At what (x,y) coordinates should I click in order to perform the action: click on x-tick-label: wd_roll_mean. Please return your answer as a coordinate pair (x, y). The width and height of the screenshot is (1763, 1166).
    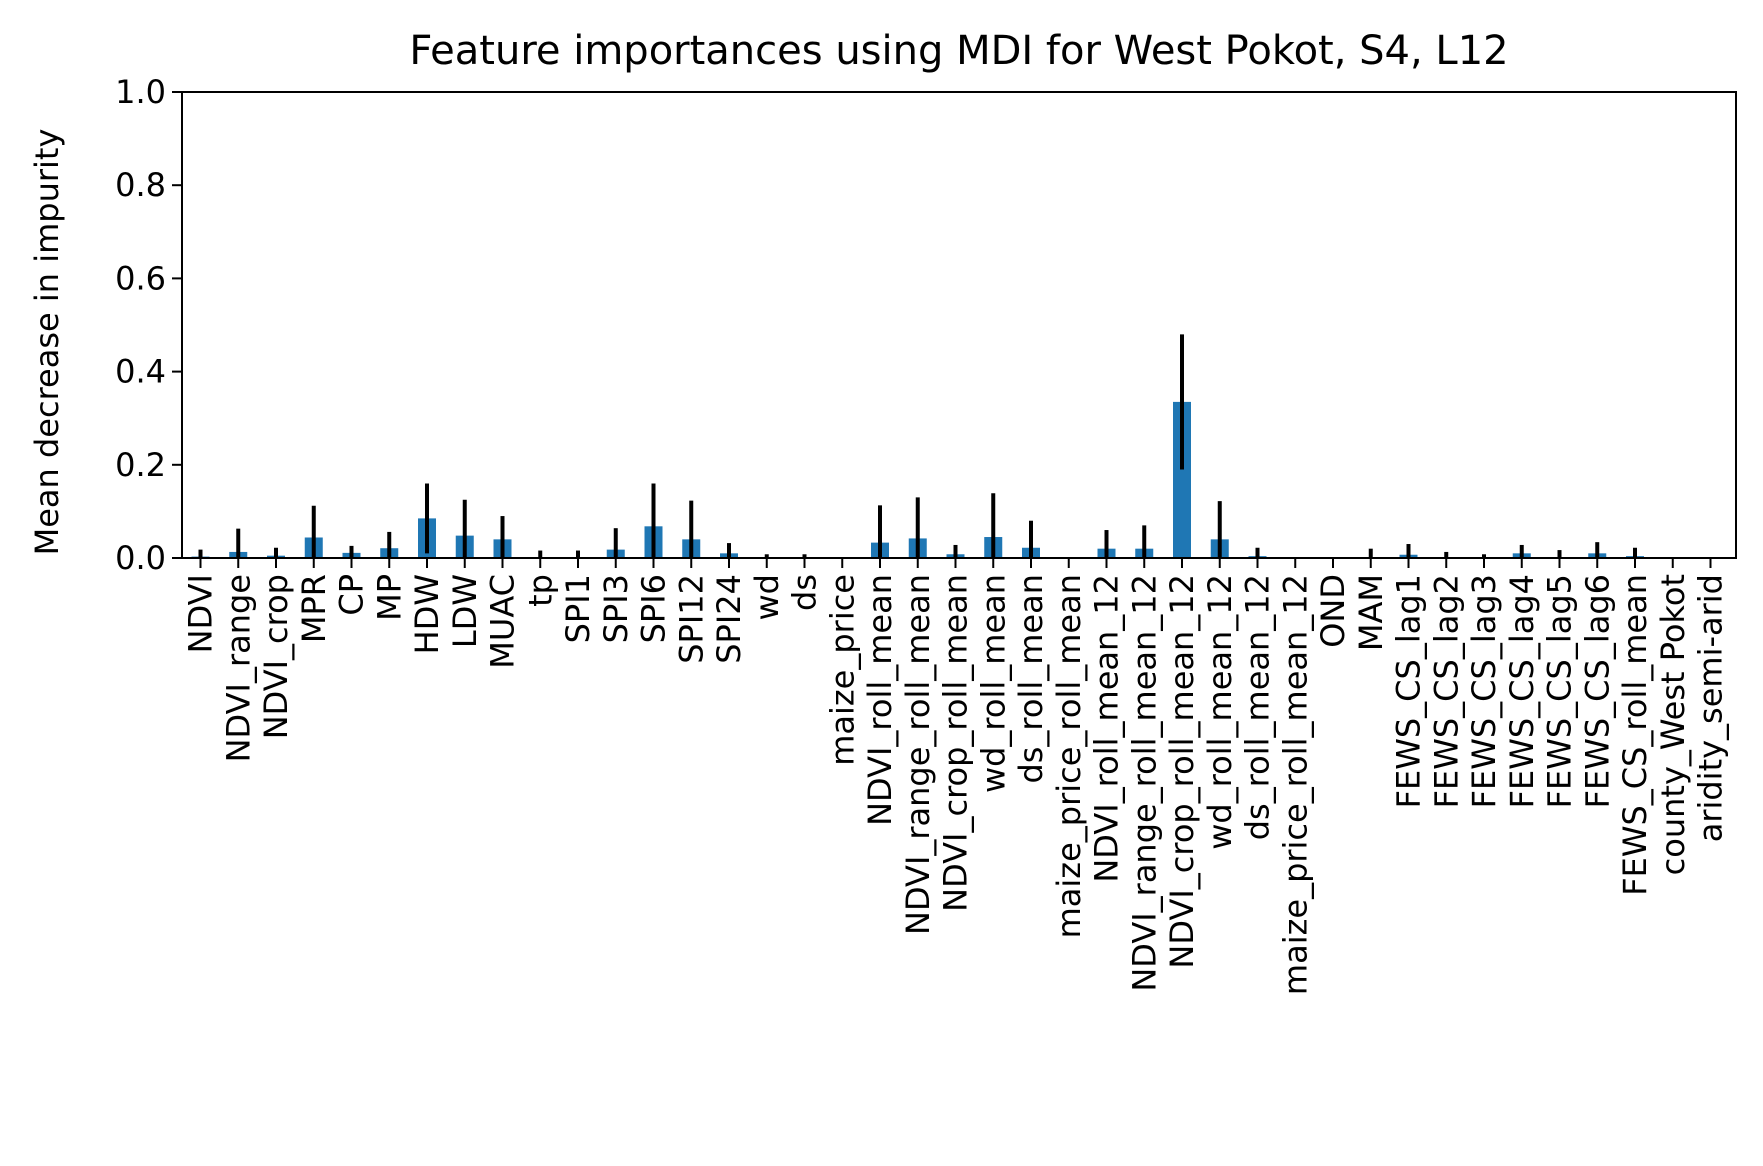
    Looking at the image, I should click on (993, 683).